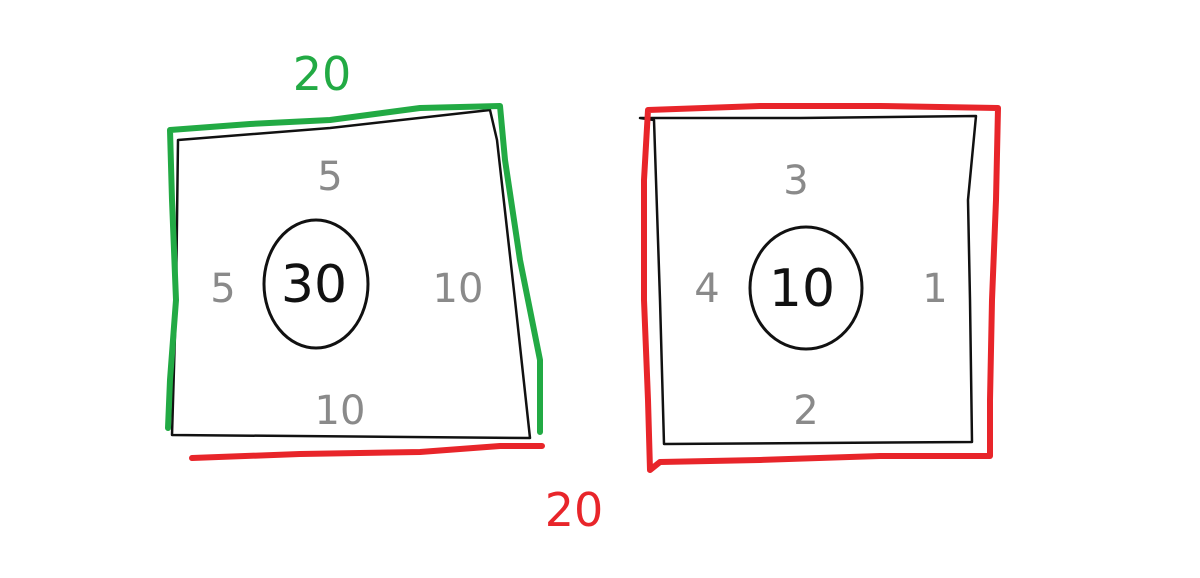  I want to click on right-left-value: 4, so click(706, 289).